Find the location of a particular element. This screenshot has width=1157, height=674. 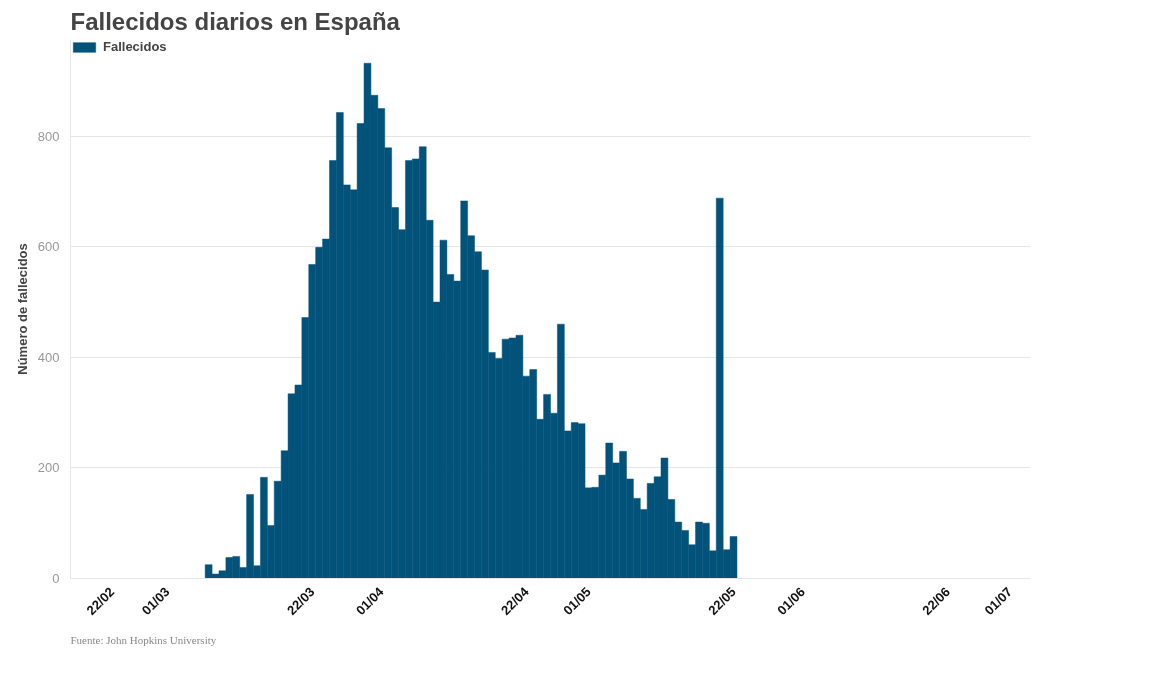

chart-title: Fallecidos diarios en España is located at coordinates (235, 21).